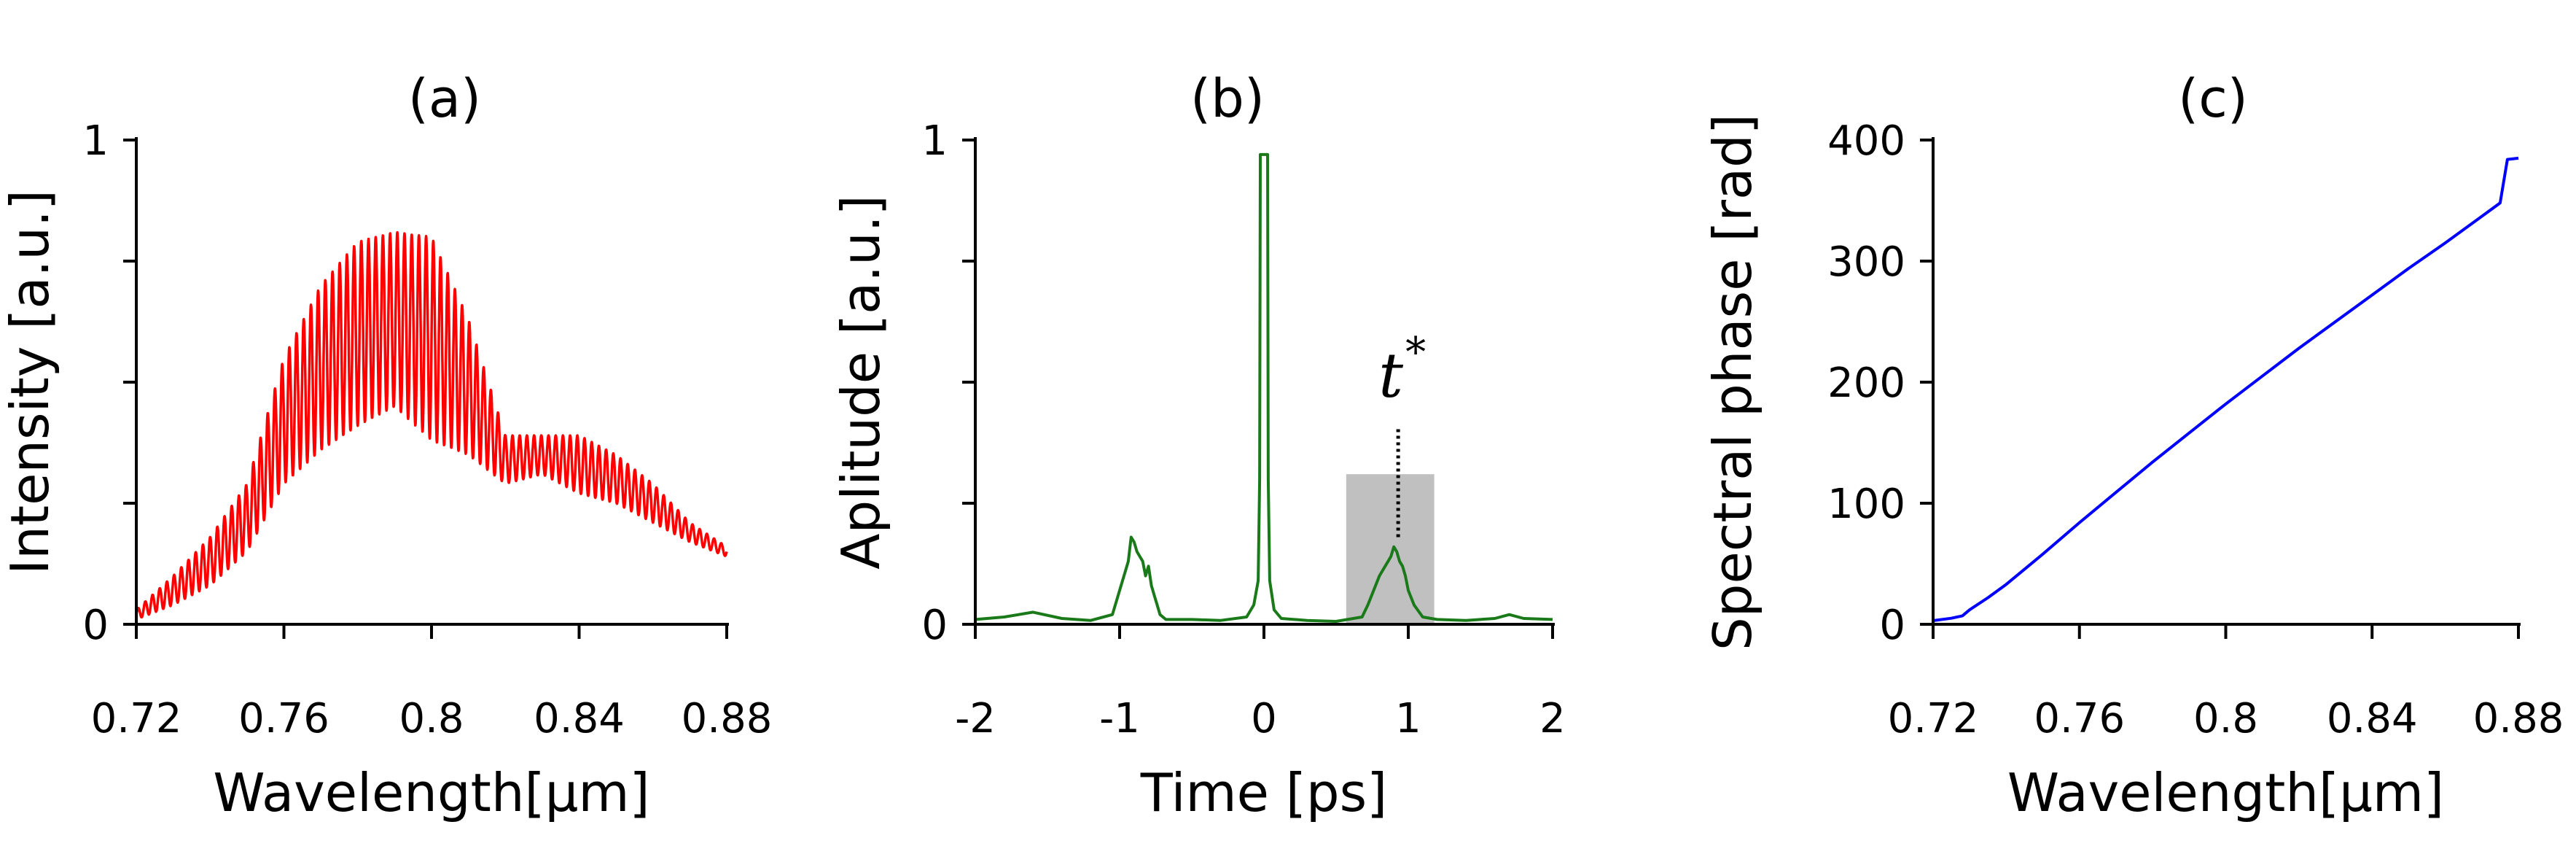  What do you see at coordinates (1866, 262) in the screenshot?
I see `y-tick-label: 300` at bounding box center [1866, 262].